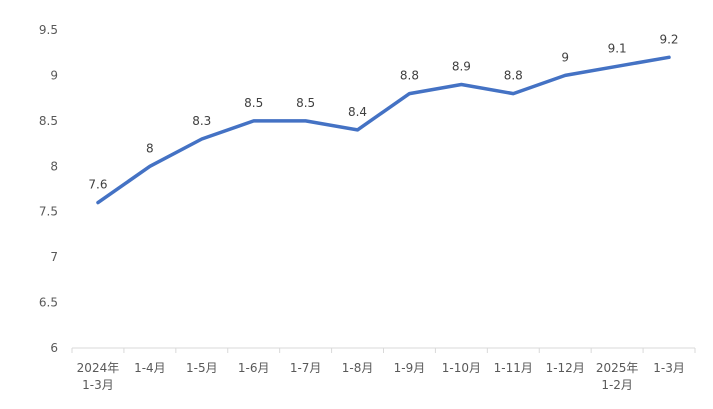 The image size is (713, 409). What do you see at coordinates (357, 112) in the screenshot?
I see `data-label: 8.4` at bounding box center [357, 112].